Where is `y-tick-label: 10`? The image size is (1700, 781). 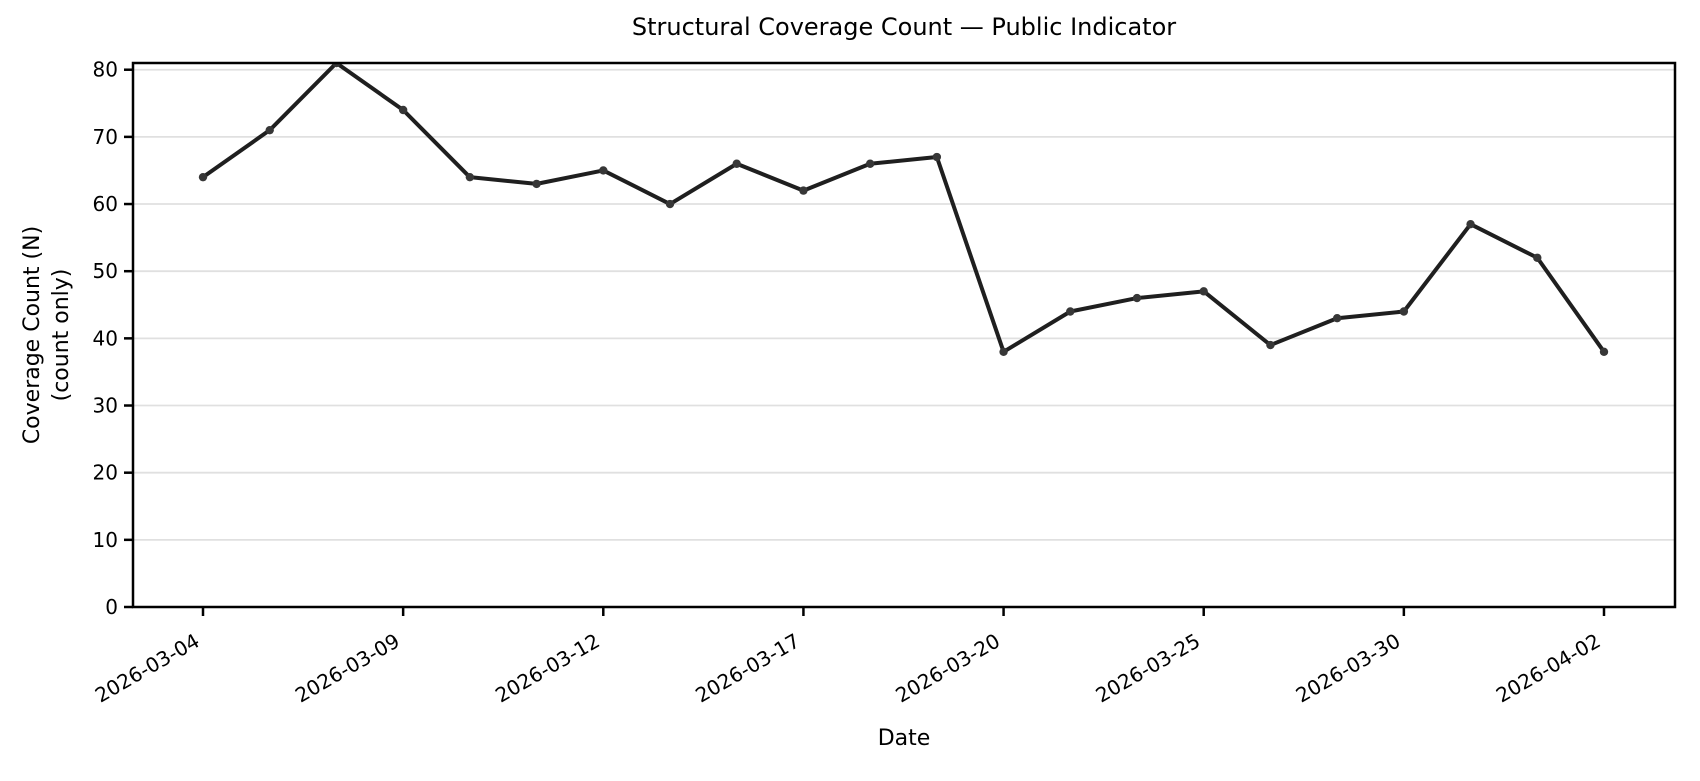
y-tick-label: 10 is located at coordinates (105, 540).